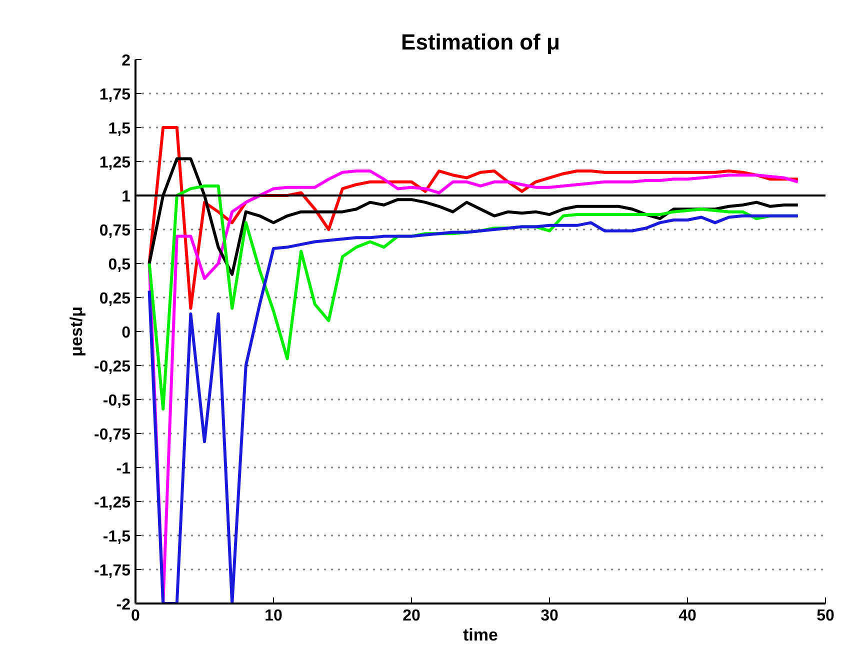  What do you see at coordinates (549, 616) in the screenshot?
I see `x-tick-label: 30` at bounding box center [549, 616].